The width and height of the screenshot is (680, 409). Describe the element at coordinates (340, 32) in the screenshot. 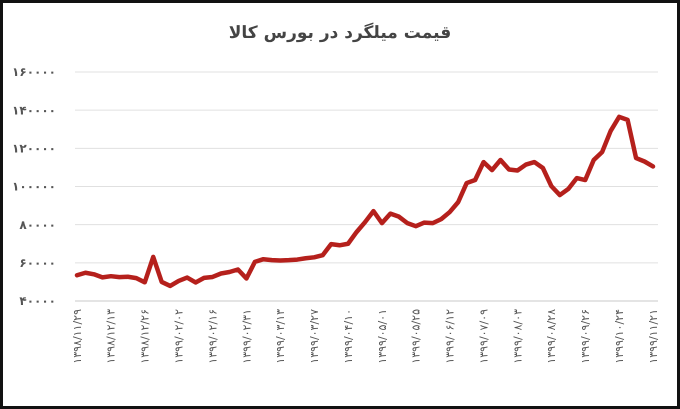

I see `chart-title: قیمت میلگرد در بورس کالا` at that location.